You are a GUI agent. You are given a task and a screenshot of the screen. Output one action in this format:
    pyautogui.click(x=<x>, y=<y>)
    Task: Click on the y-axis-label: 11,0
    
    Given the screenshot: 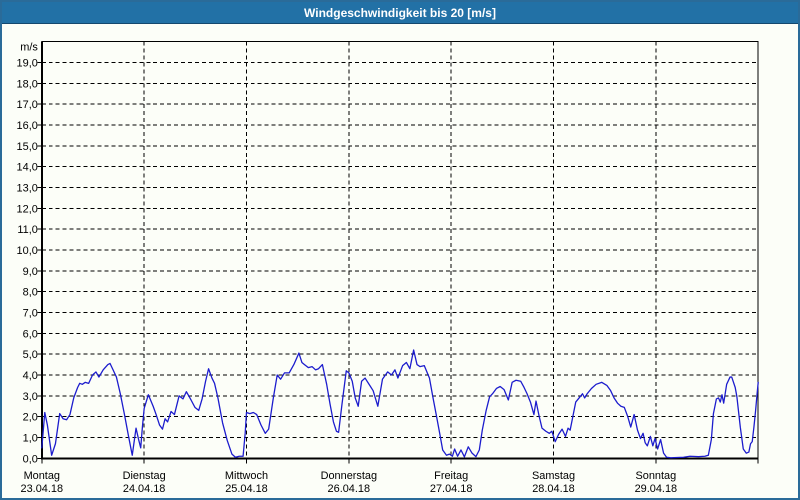 What is the action you would take?
    pyautogui.click(x=27, y=230)
    